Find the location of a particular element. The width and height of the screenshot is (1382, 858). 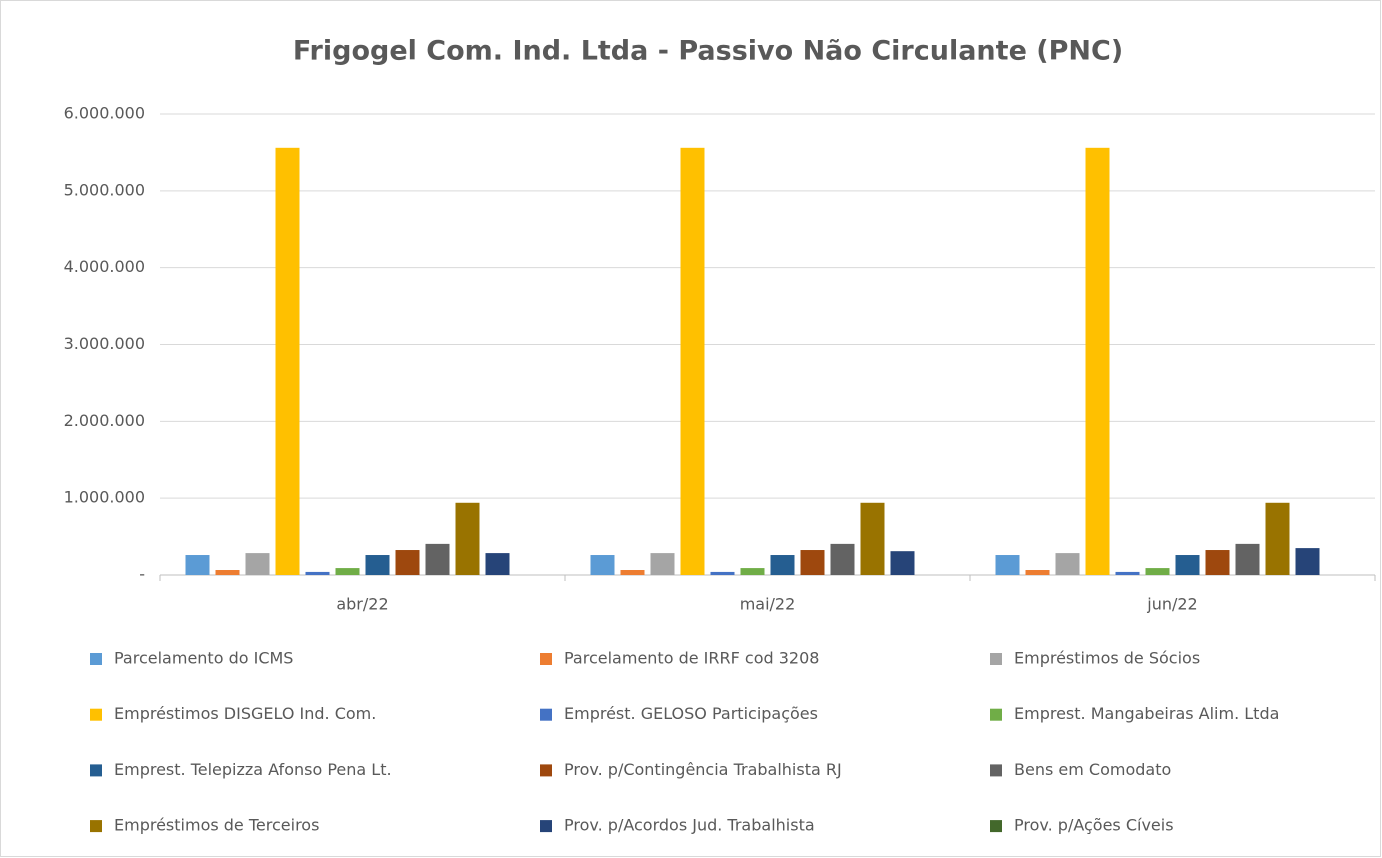

y-tick-label: 2.000.000 is located at coordinates (104, 420).